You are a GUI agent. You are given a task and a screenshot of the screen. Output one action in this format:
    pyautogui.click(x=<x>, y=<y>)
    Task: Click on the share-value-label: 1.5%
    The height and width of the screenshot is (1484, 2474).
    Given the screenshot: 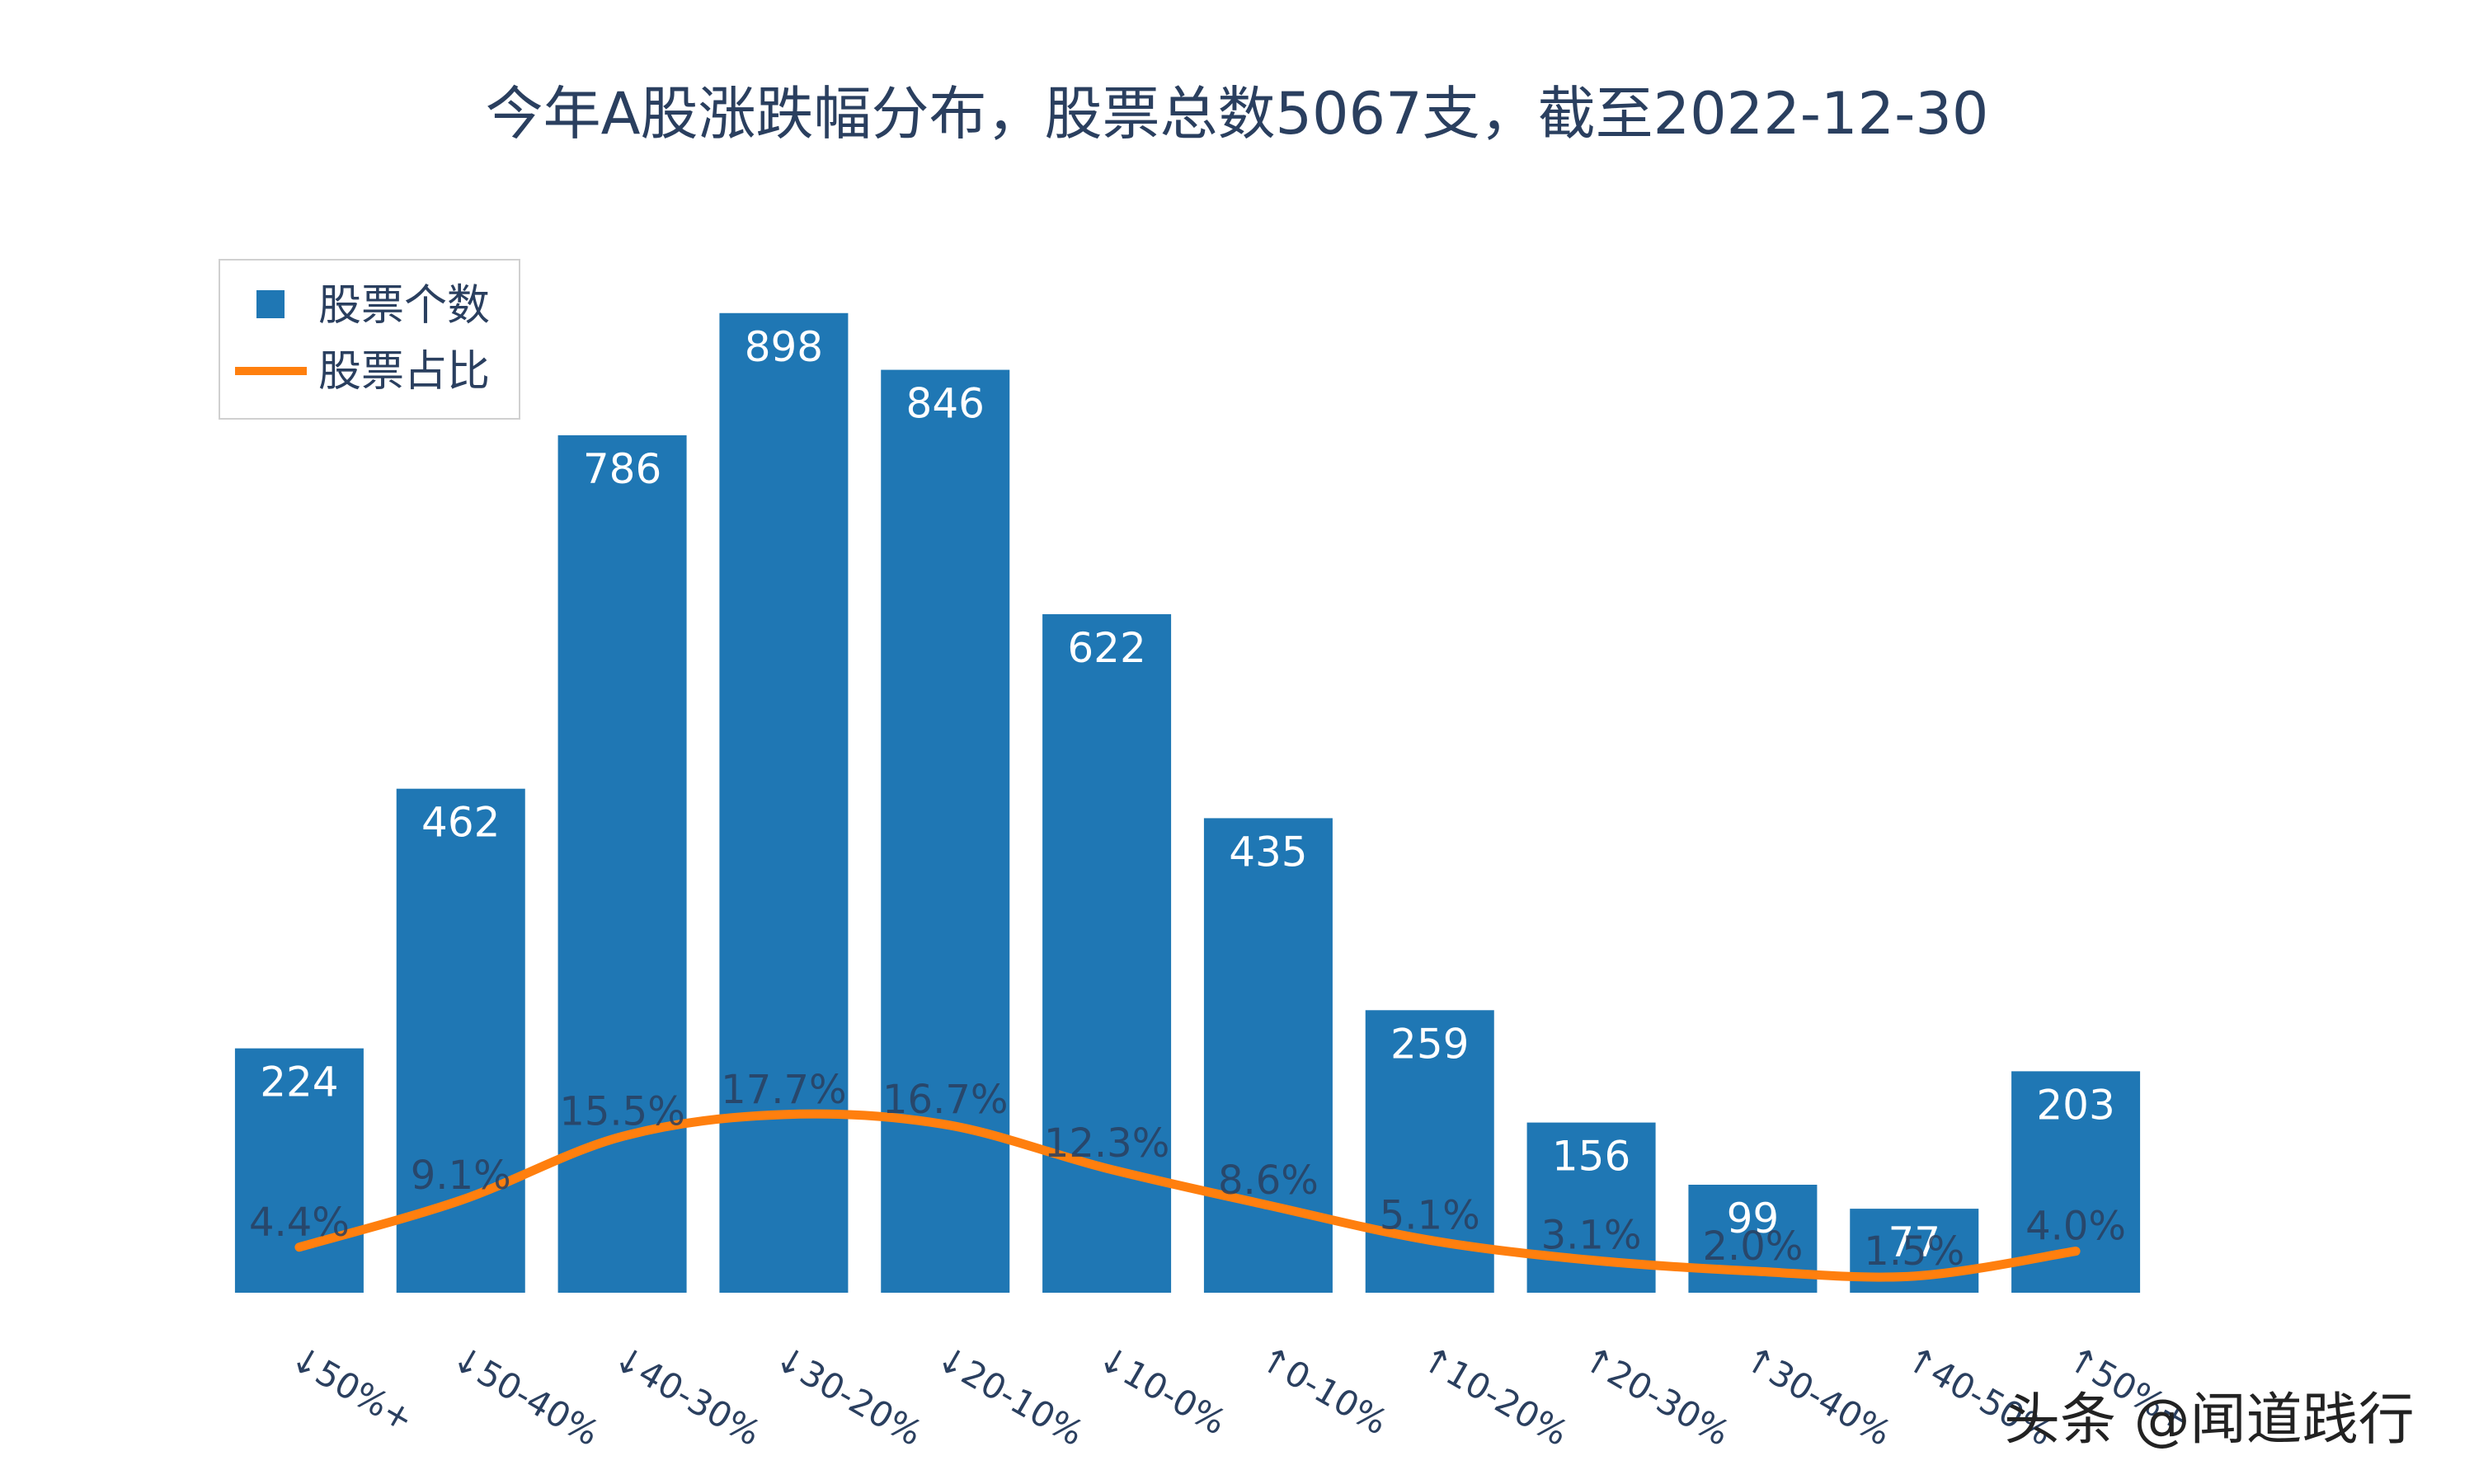 What is the action you would take?
    pyautogui.click(x=1914, y=1251)
    